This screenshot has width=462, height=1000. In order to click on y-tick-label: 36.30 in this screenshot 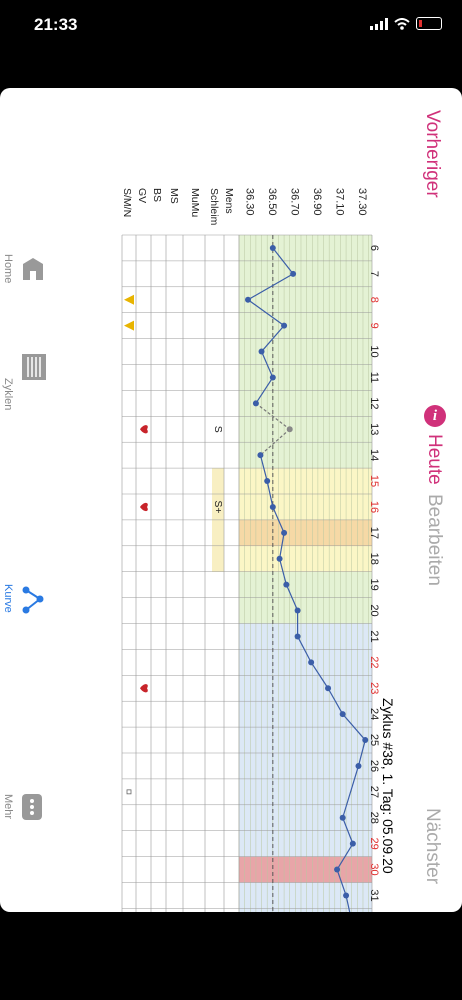, I will do `click(249, 202)`.